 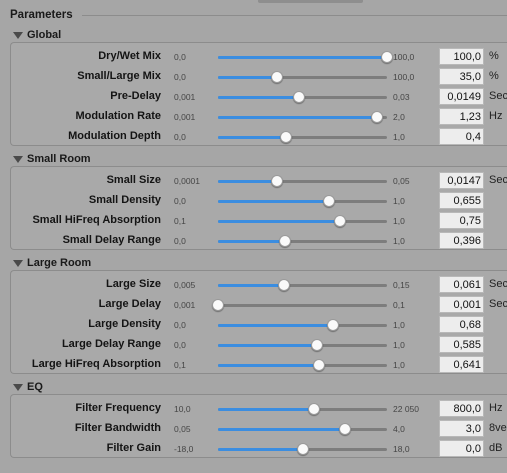 What do you see at coordinates (111, 240) in the screenshot?
I see `param-label: Small Delay Range` at bounding box center [111, 240].